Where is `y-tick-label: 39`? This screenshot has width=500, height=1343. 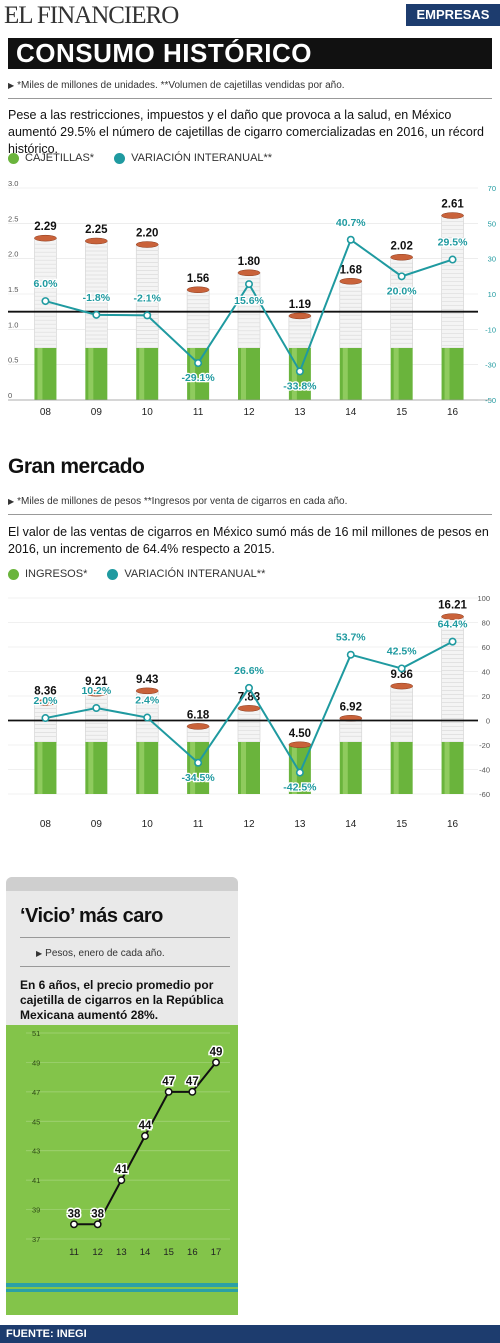
y-tick-label: 39 is located at coordinates (36, 1210).